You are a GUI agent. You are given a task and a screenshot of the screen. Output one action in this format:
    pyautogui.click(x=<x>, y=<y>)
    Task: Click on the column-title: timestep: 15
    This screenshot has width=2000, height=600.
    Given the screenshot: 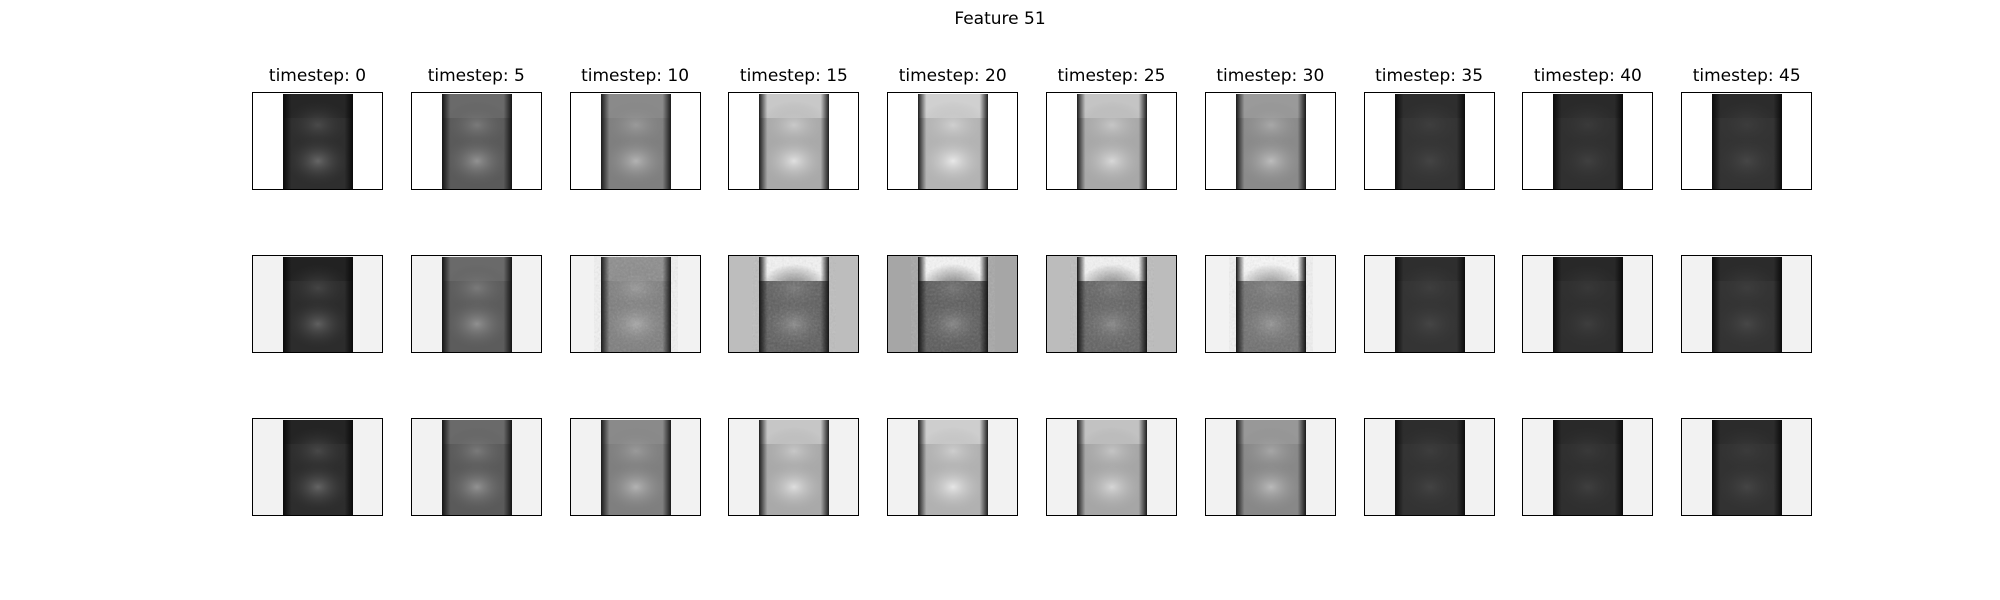 What is the action you would take?
    pyautogui.click(x=793, y=76)
    